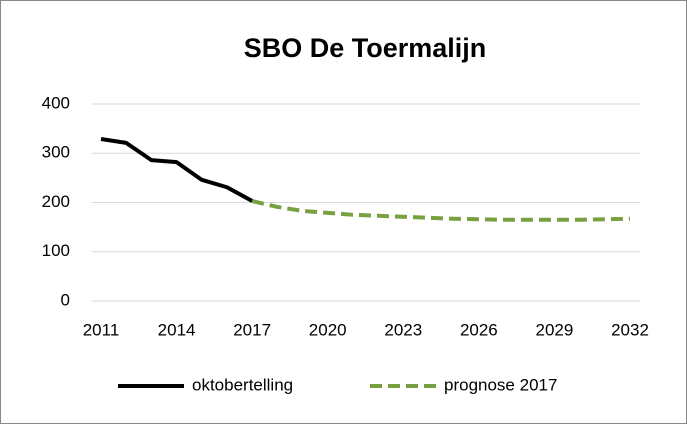 This screenshot has width=687, height=424. I want to click on x-tick-label: 2032, so click(630, 329).